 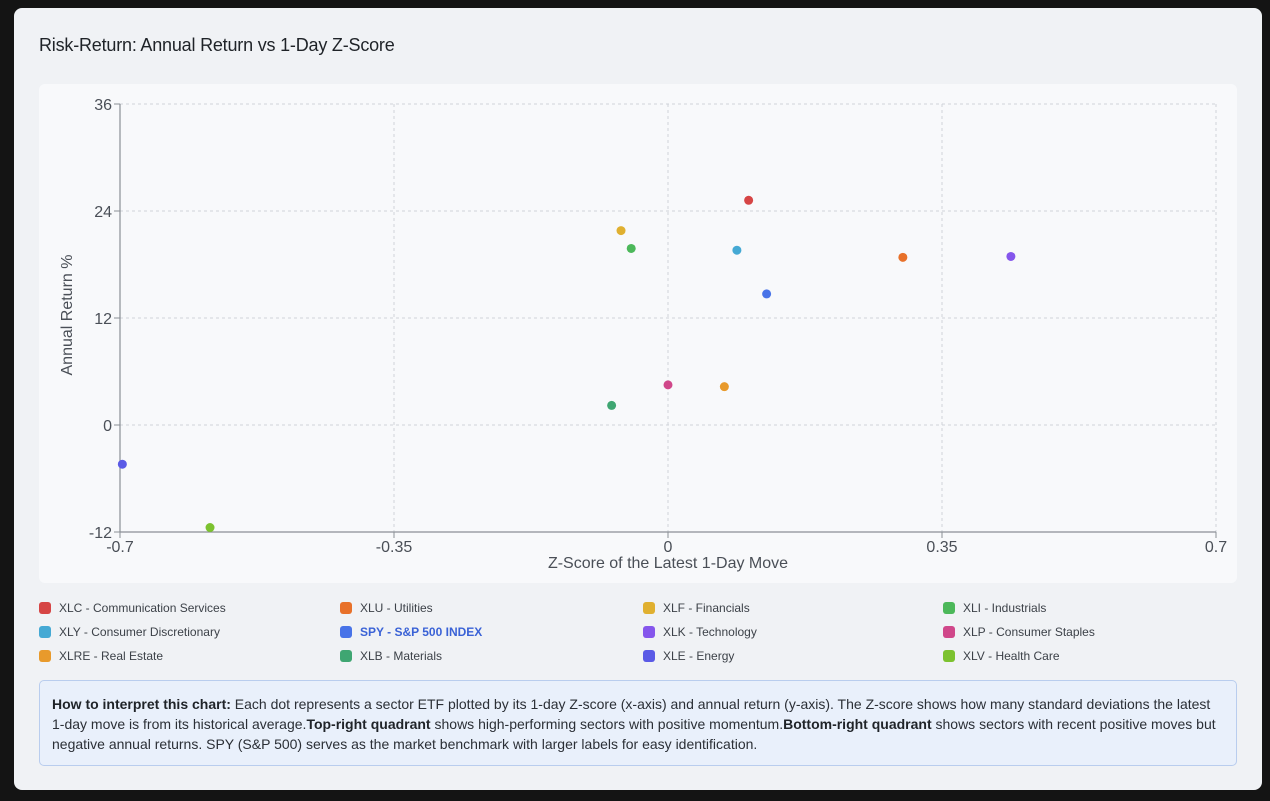 I want to click on point-xly, so click(x=737, y=250).